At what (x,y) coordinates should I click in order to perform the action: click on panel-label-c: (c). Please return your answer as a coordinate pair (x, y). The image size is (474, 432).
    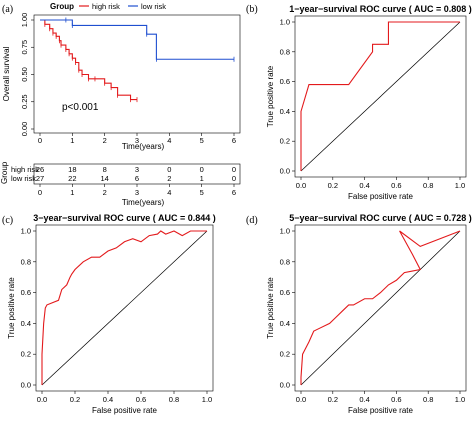
    Looking at the image, I should click on (7, 220).